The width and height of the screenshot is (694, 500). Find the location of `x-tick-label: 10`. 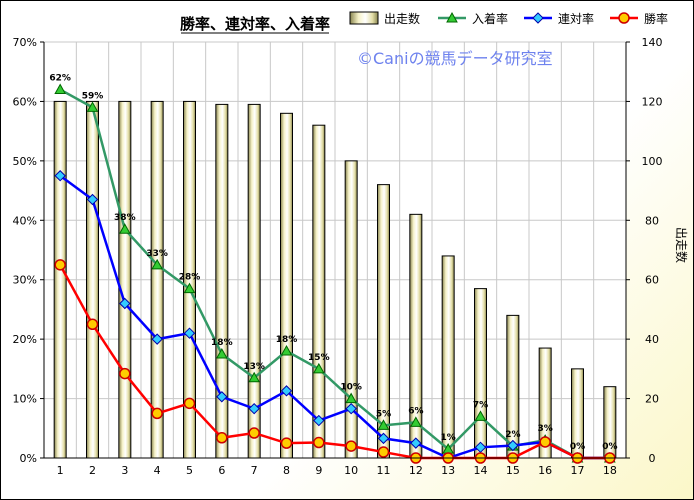

x-tick-label: 10 is located at coordinates (351, 470).